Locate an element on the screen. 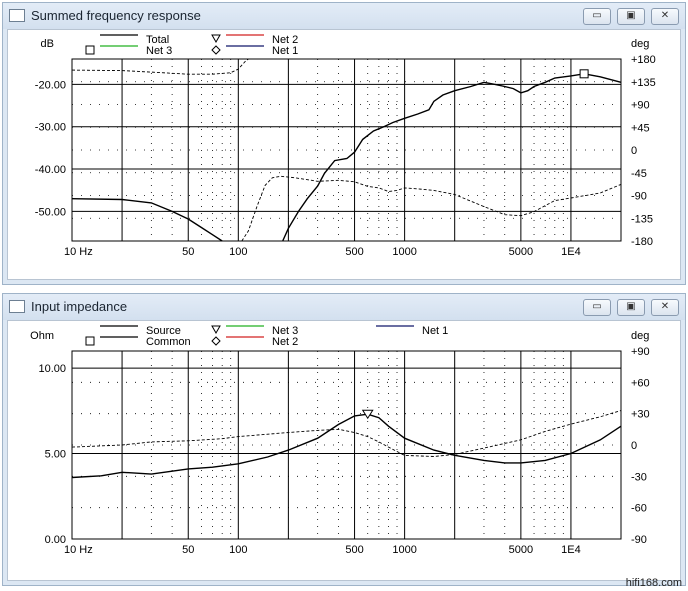 The height and width of the screenshot is (591, 688). y2-tick-label: +135 is located at coordinates (643, 83).